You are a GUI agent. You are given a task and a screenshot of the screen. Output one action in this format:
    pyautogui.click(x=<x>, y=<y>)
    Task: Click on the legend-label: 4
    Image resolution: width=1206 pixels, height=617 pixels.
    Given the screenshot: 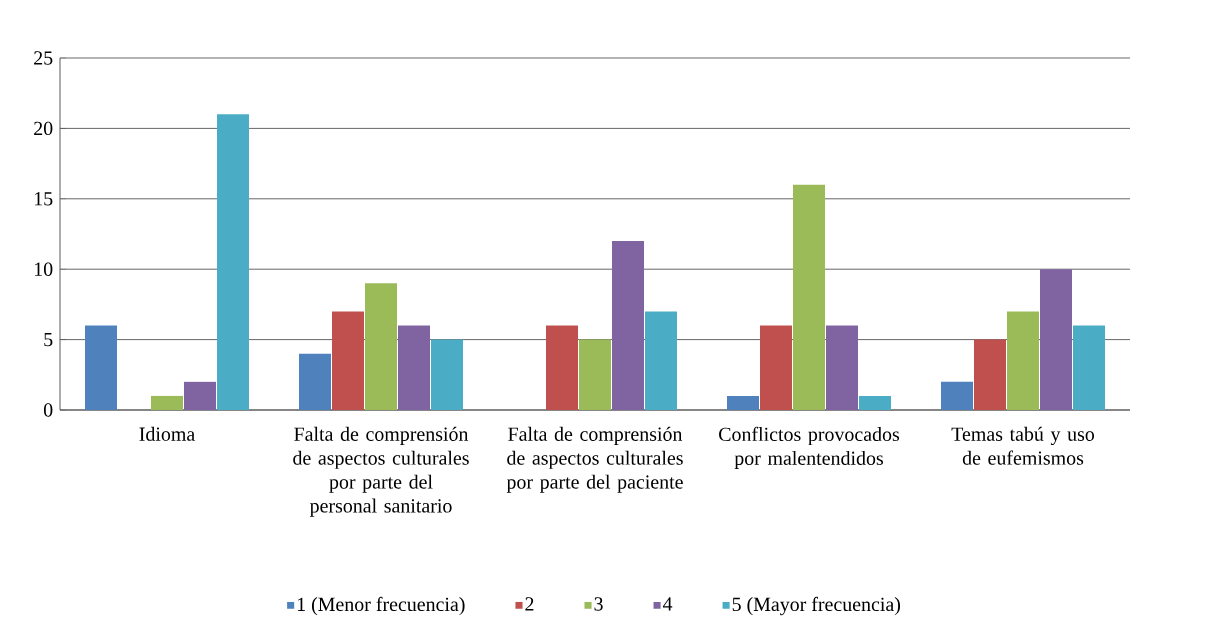 What is the action you would take?
    pyautogui.click(x=667, y=604)
    